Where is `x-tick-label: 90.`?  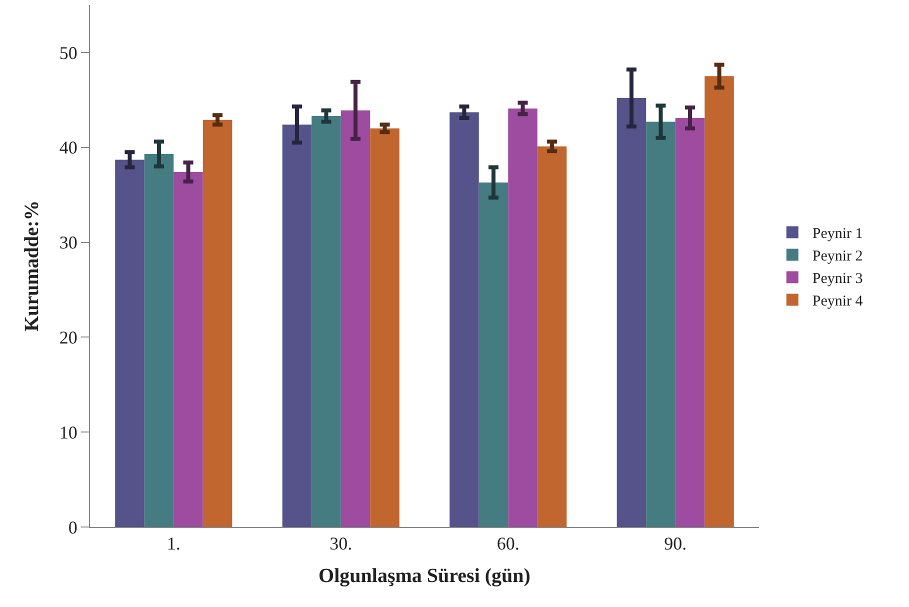
x-tick-label: 90. is located at coordinates (675, 544).